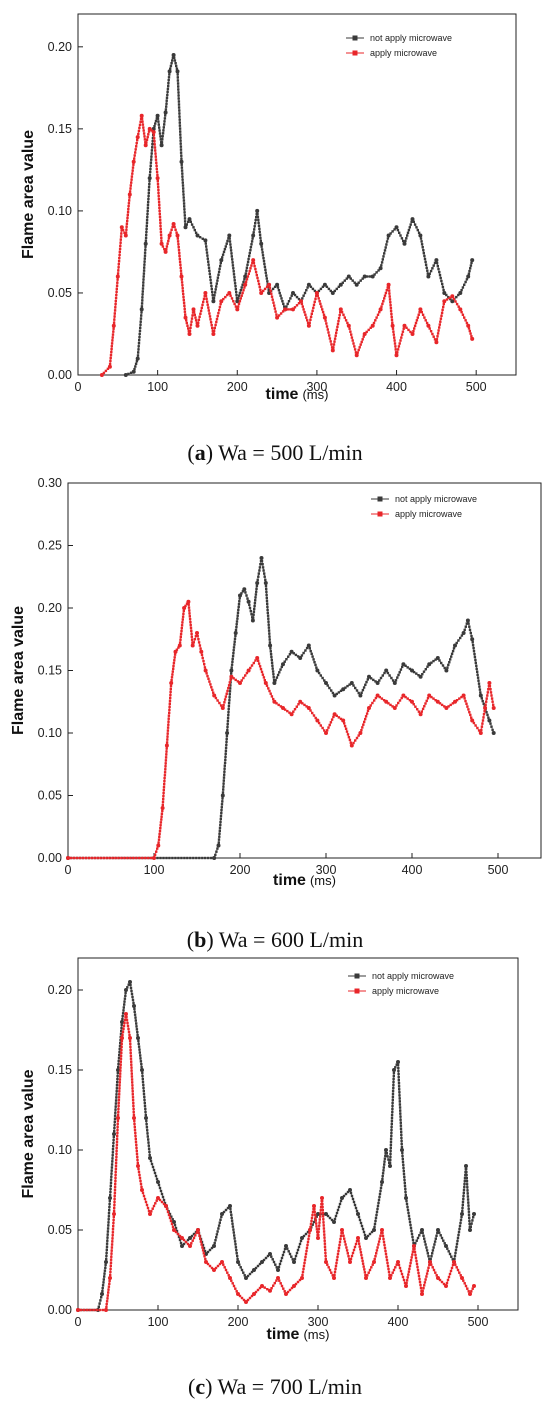  Describe the element at coordinates (208, 1386) in the screenshot. I see `caption-close-paren: )` at that location.